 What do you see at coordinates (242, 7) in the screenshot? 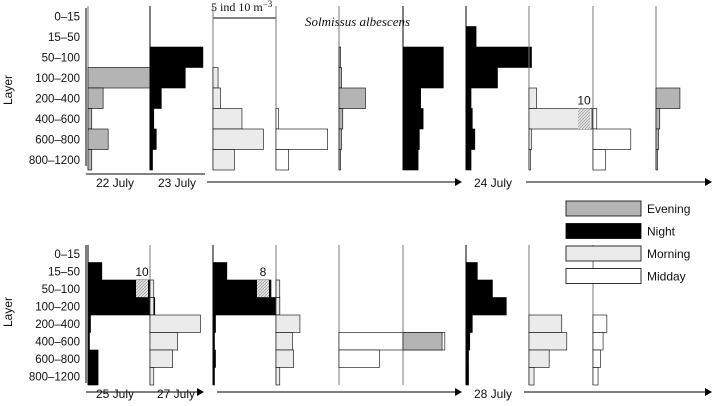
I see `scale-bar-label: 5 ind 10 m−3` at bounding box center [242, 7].